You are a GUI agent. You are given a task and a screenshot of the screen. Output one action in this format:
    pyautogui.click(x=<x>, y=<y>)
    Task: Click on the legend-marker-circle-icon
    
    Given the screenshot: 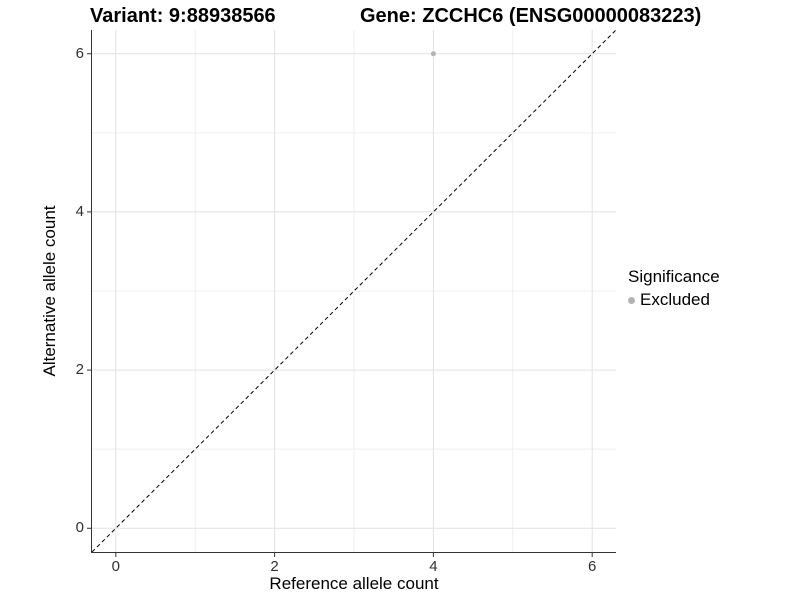 What is the action you would take?
    pyautogui.click(x=631, y=300)
    